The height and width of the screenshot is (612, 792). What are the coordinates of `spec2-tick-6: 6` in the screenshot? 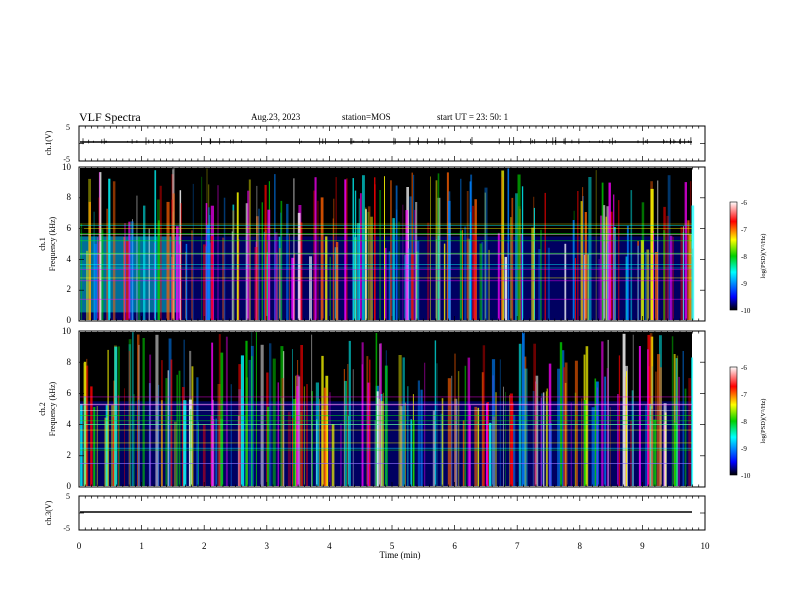 It's located at (69, 393).